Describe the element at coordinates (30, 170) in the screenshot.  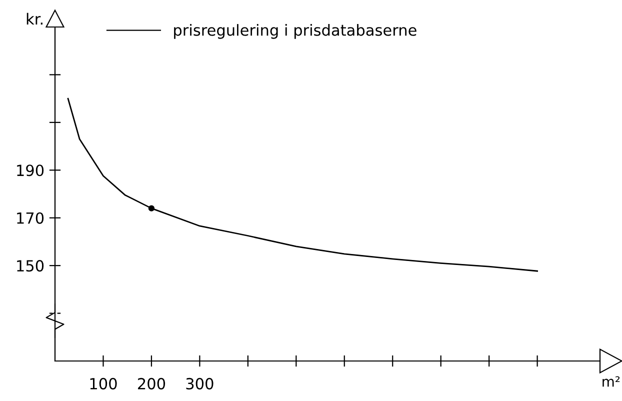
I see `y-tick-label: 190` at that location.